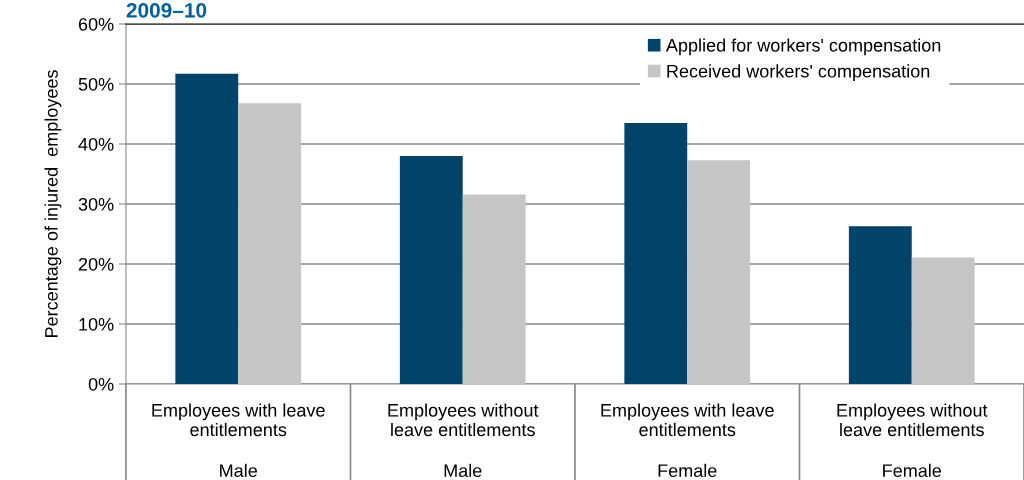 Image resolution: width=1024 pixels, height=480 pixels. I want to click on y-tick-label: 60%, so click(96, 24).